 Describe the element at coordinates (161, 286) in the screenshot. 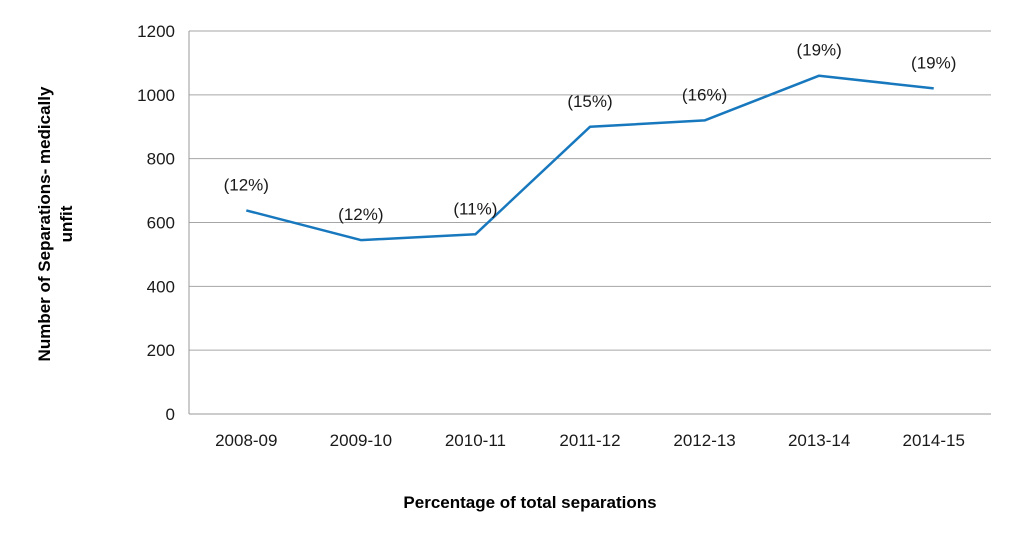

I see `y-tick-label: 400` at that location.